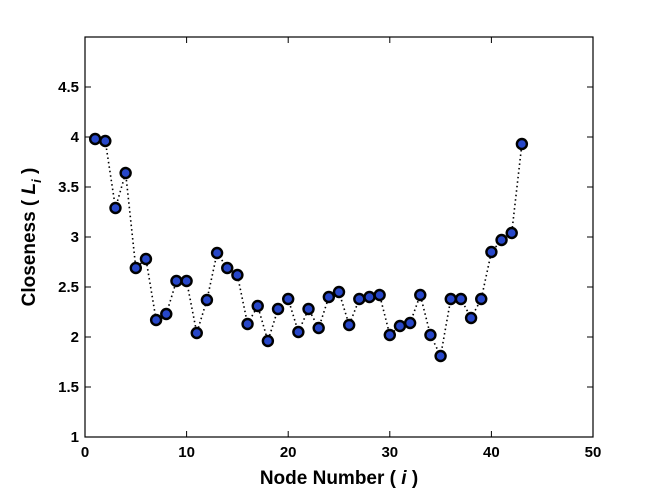 The image size is (654, 497). I want to click on x-tick-label: 0, so click(85, 452).